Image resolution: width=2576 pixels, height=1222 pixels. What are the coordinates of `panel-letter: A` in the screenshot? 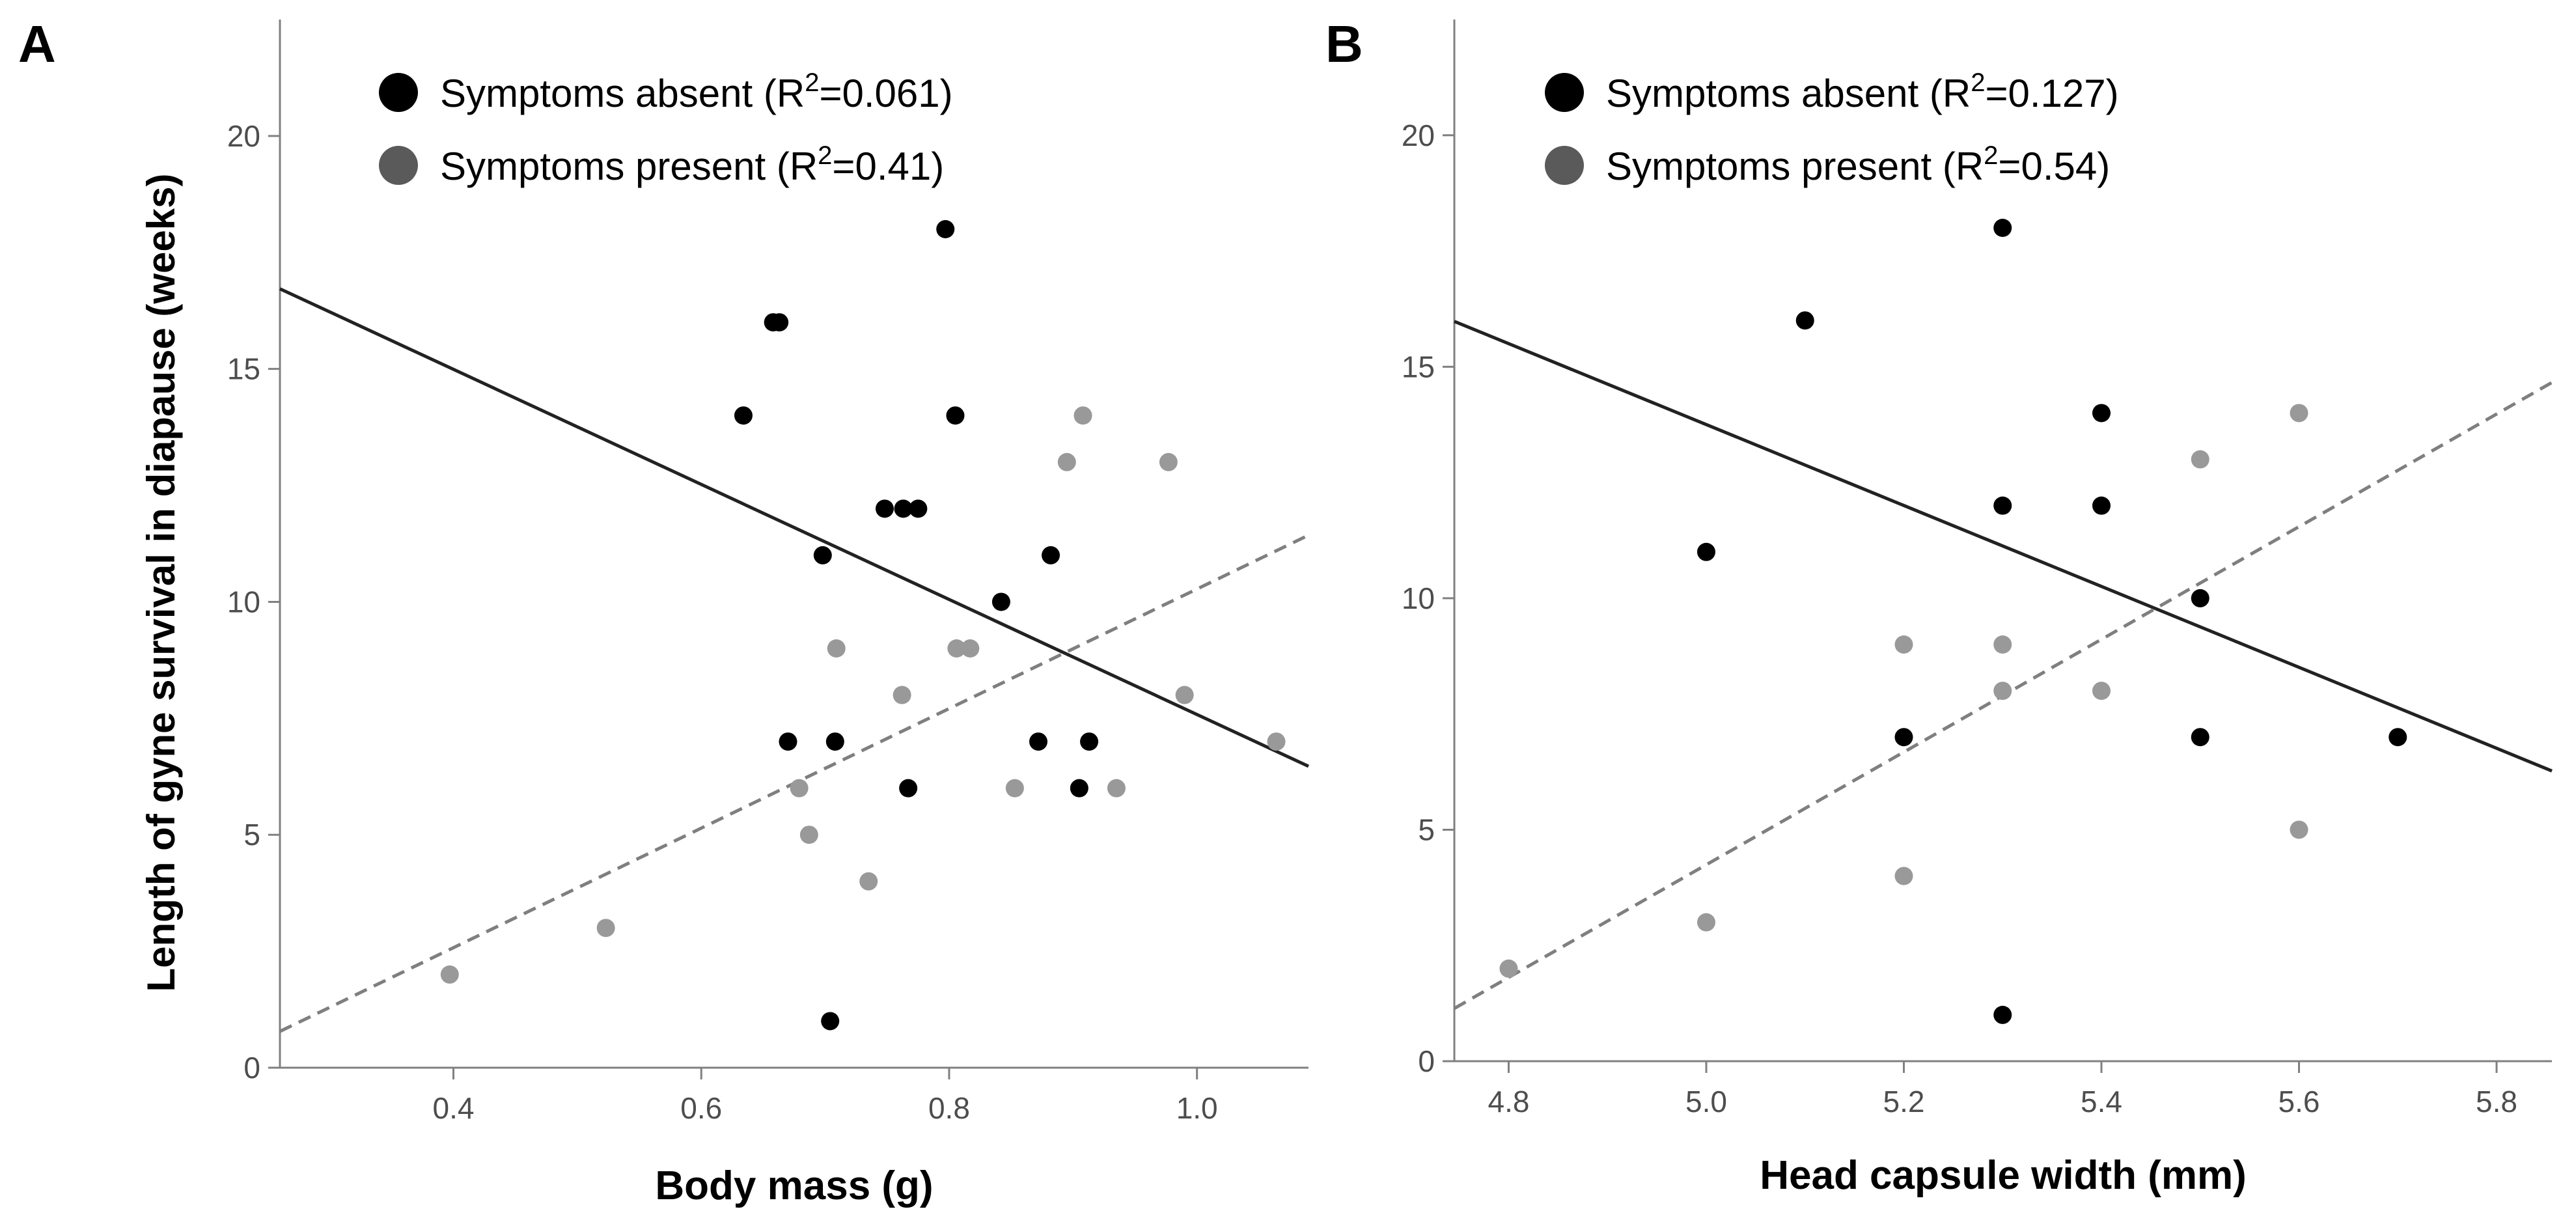 It's located at (37, 44).